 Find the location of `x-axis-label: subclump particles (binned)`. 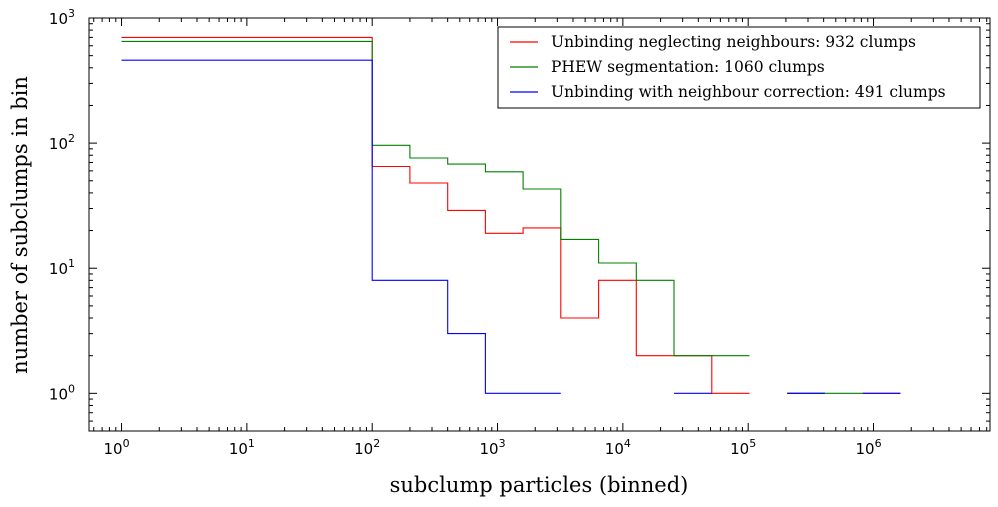

x-axis-label: subclump particles (binned) is located at coordinates (539, 485).